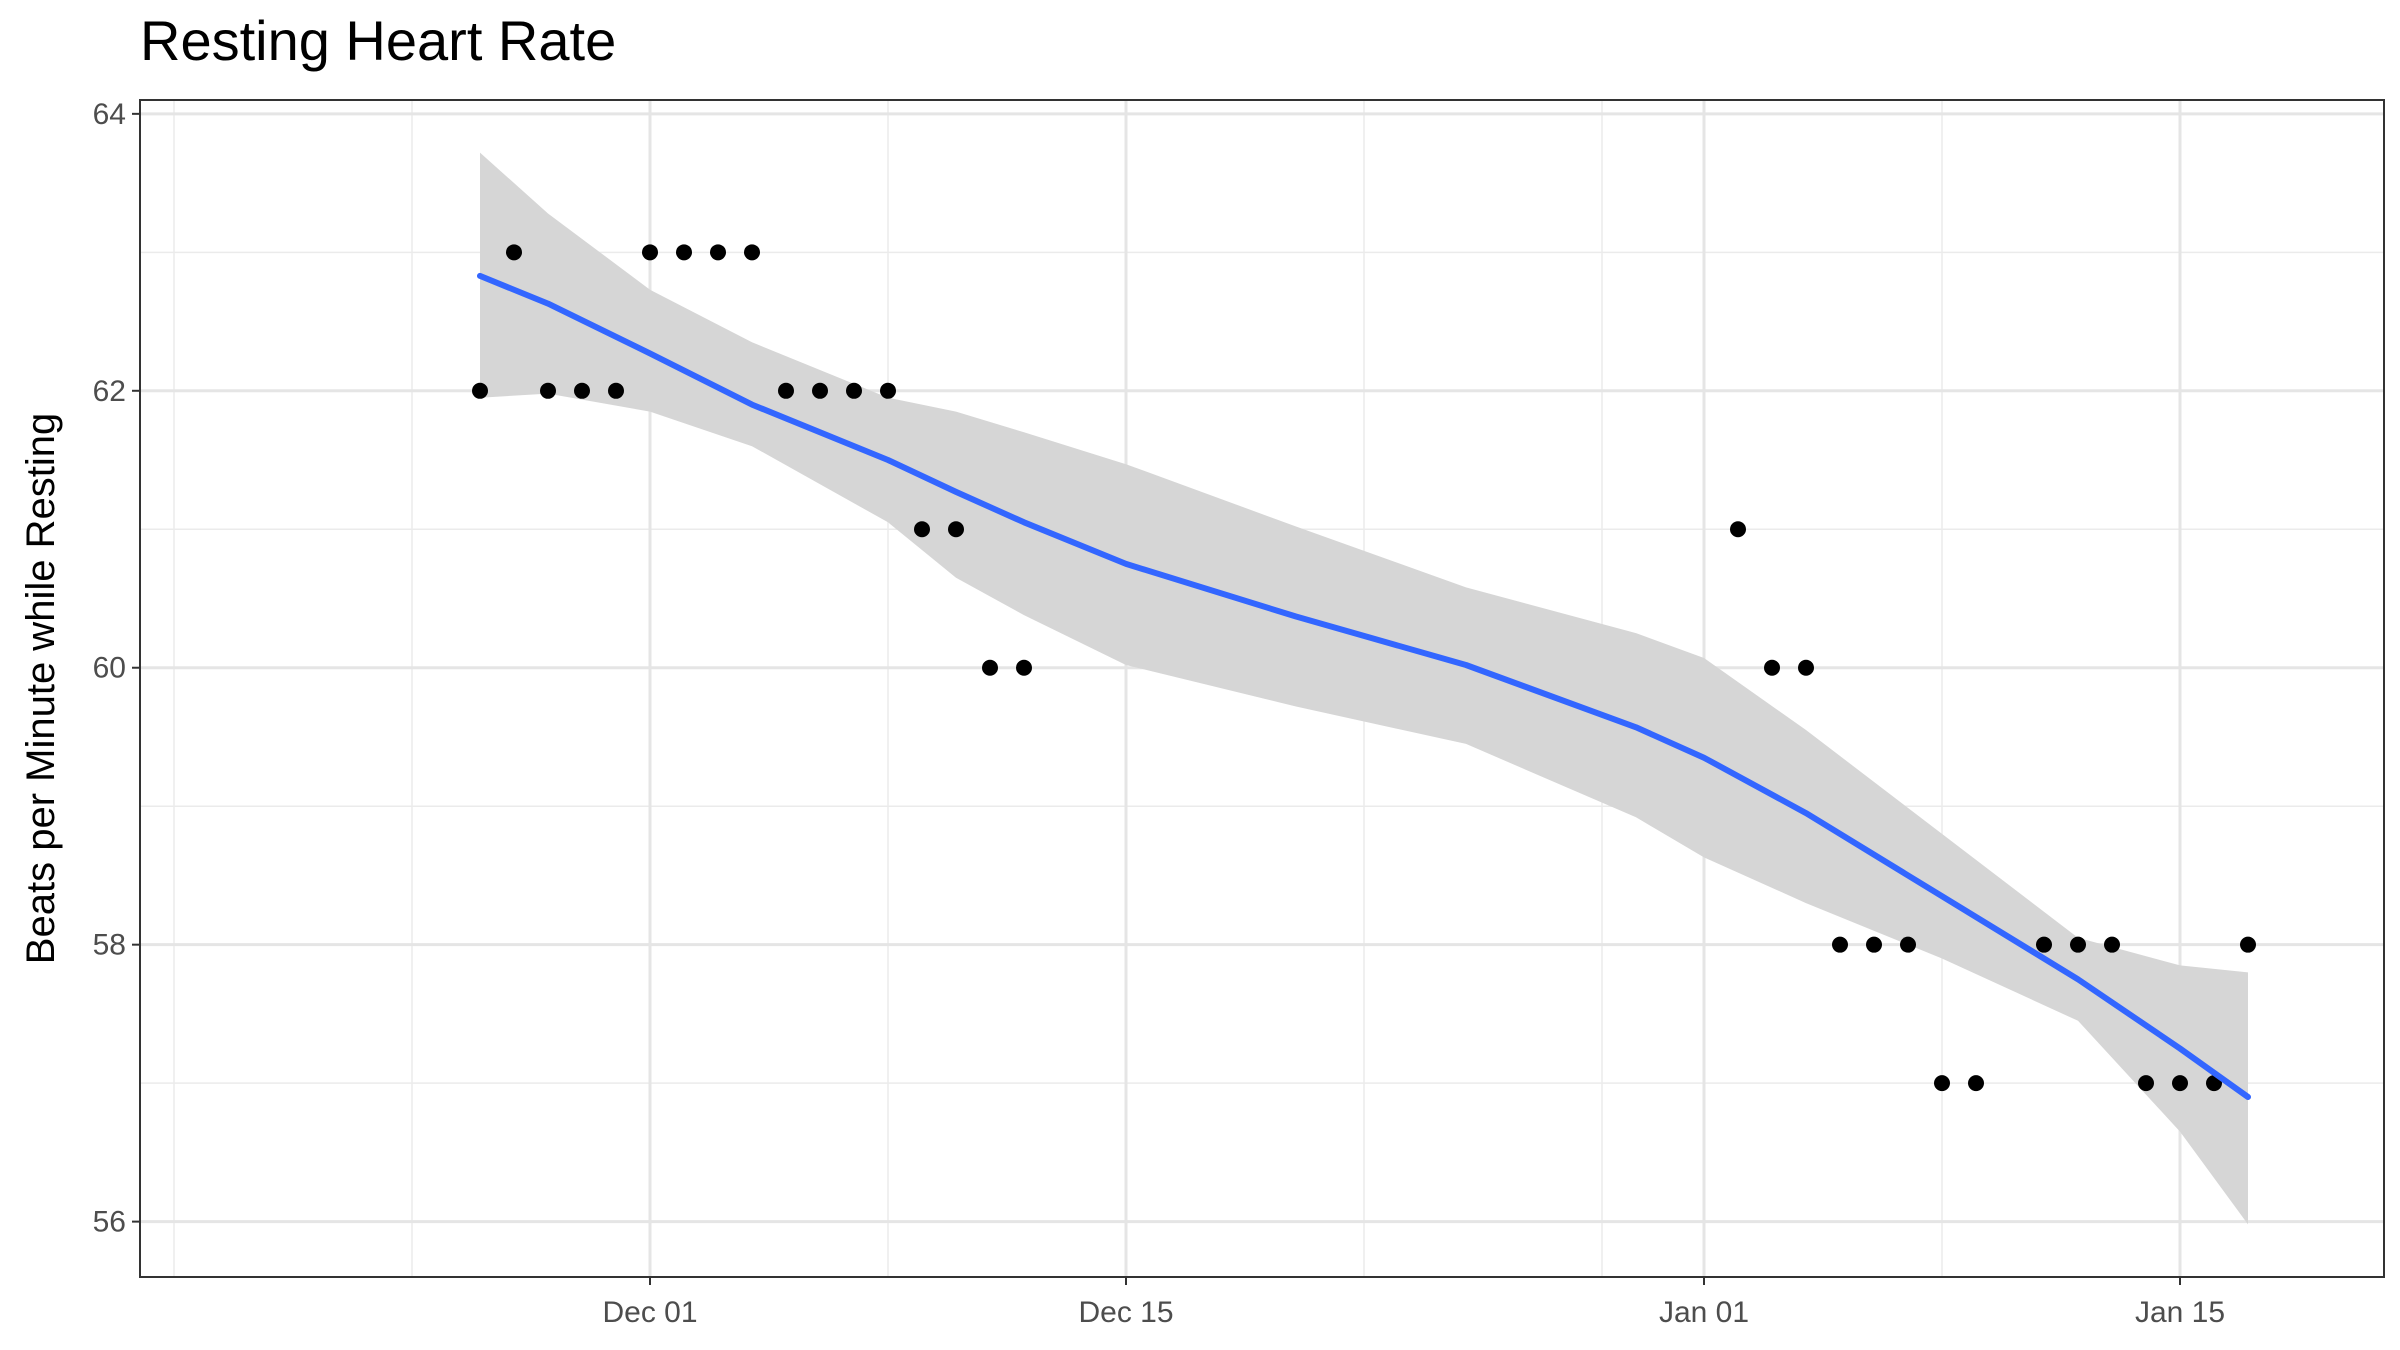  I want to click on x-tick-label: Jan 15, so click(2180, 1312).